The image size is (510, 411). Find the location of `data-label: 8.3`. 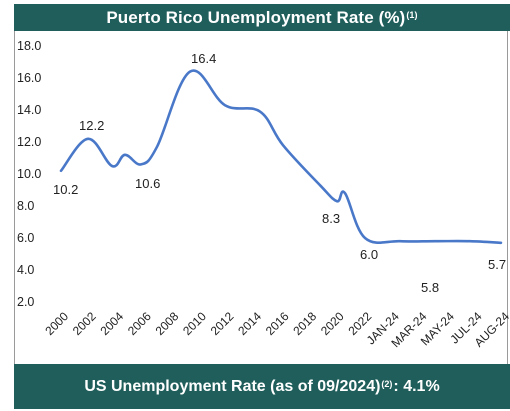

data-label: 8.3 is located at coordinates (331, 218).